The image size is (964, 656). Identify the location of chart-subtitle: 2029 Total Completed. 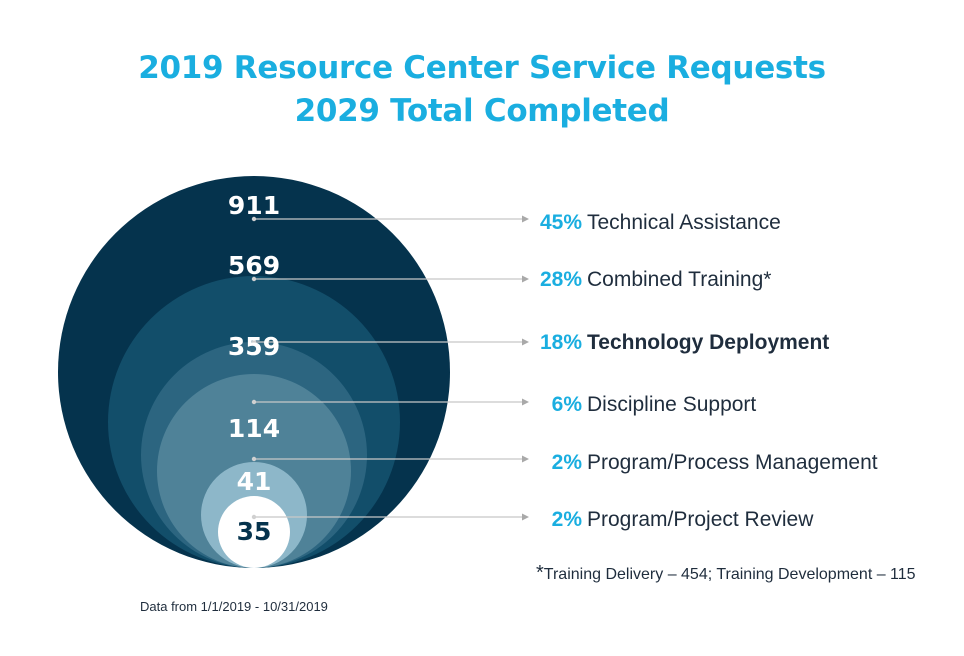
(482, 111).